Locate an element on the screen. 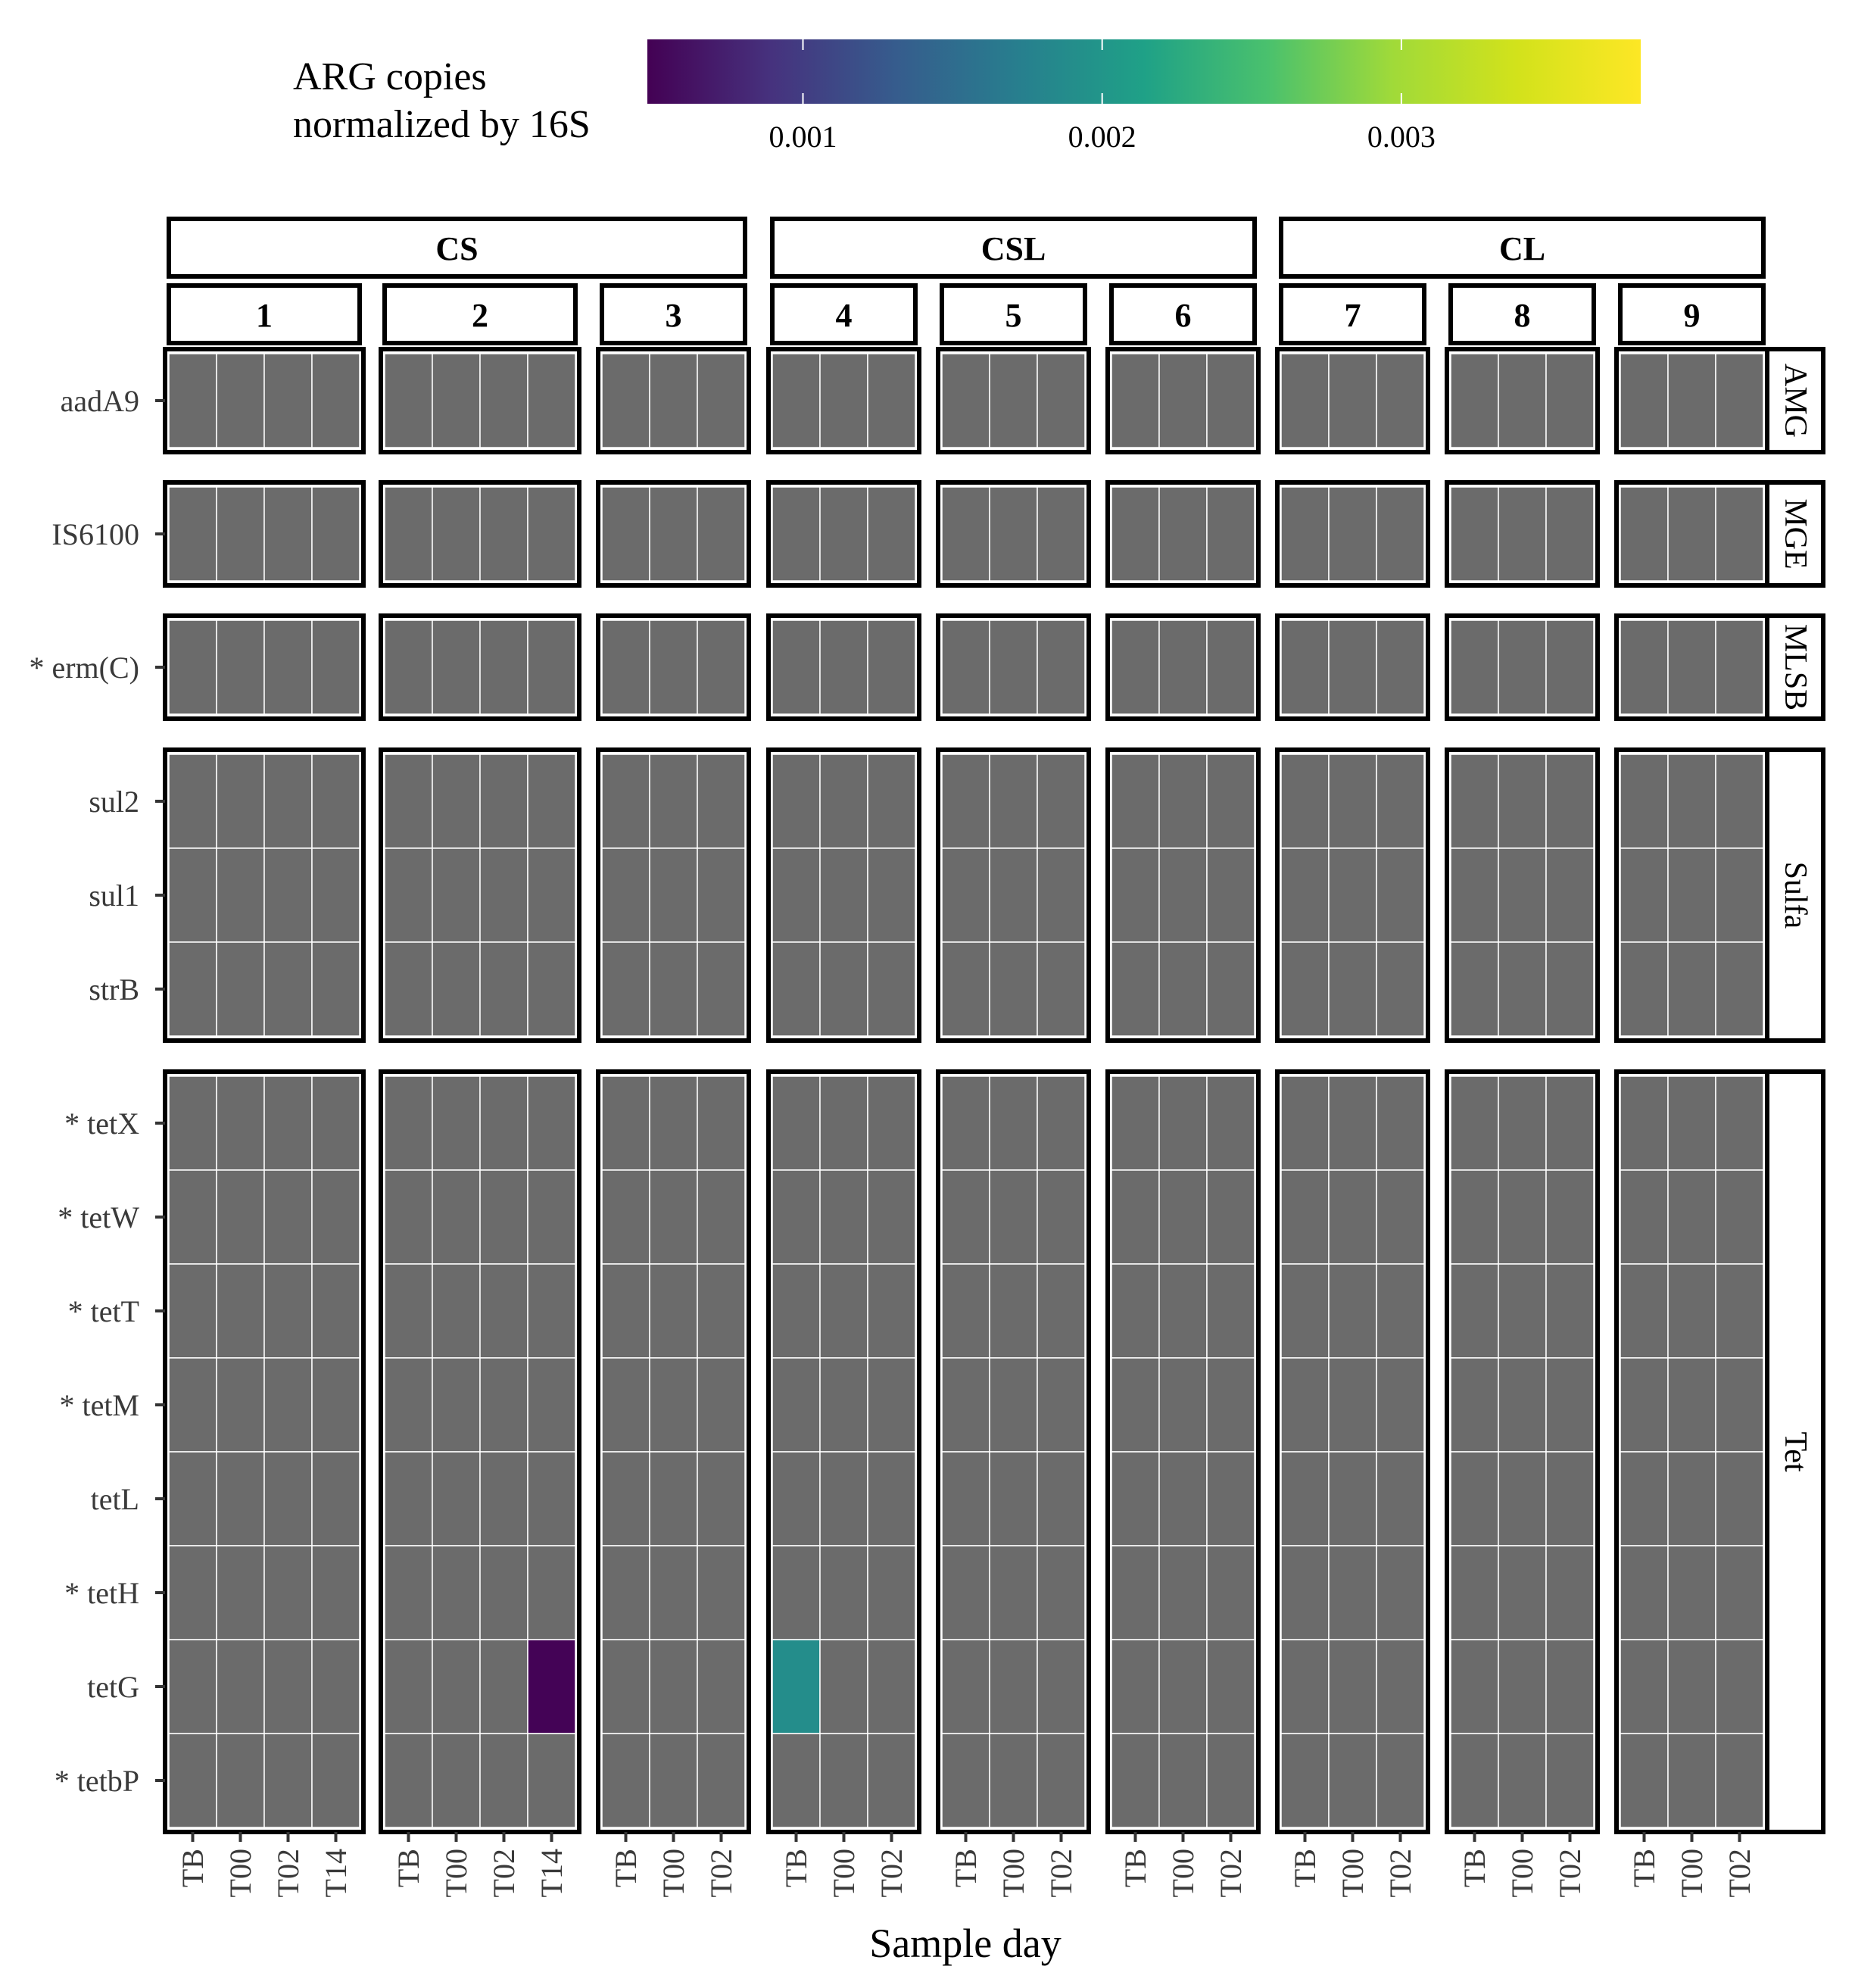 Image resolution: width=1855 pixels, height=1988 pixels. y-tick-label: * tetW is located at coordinates (98, 1217).